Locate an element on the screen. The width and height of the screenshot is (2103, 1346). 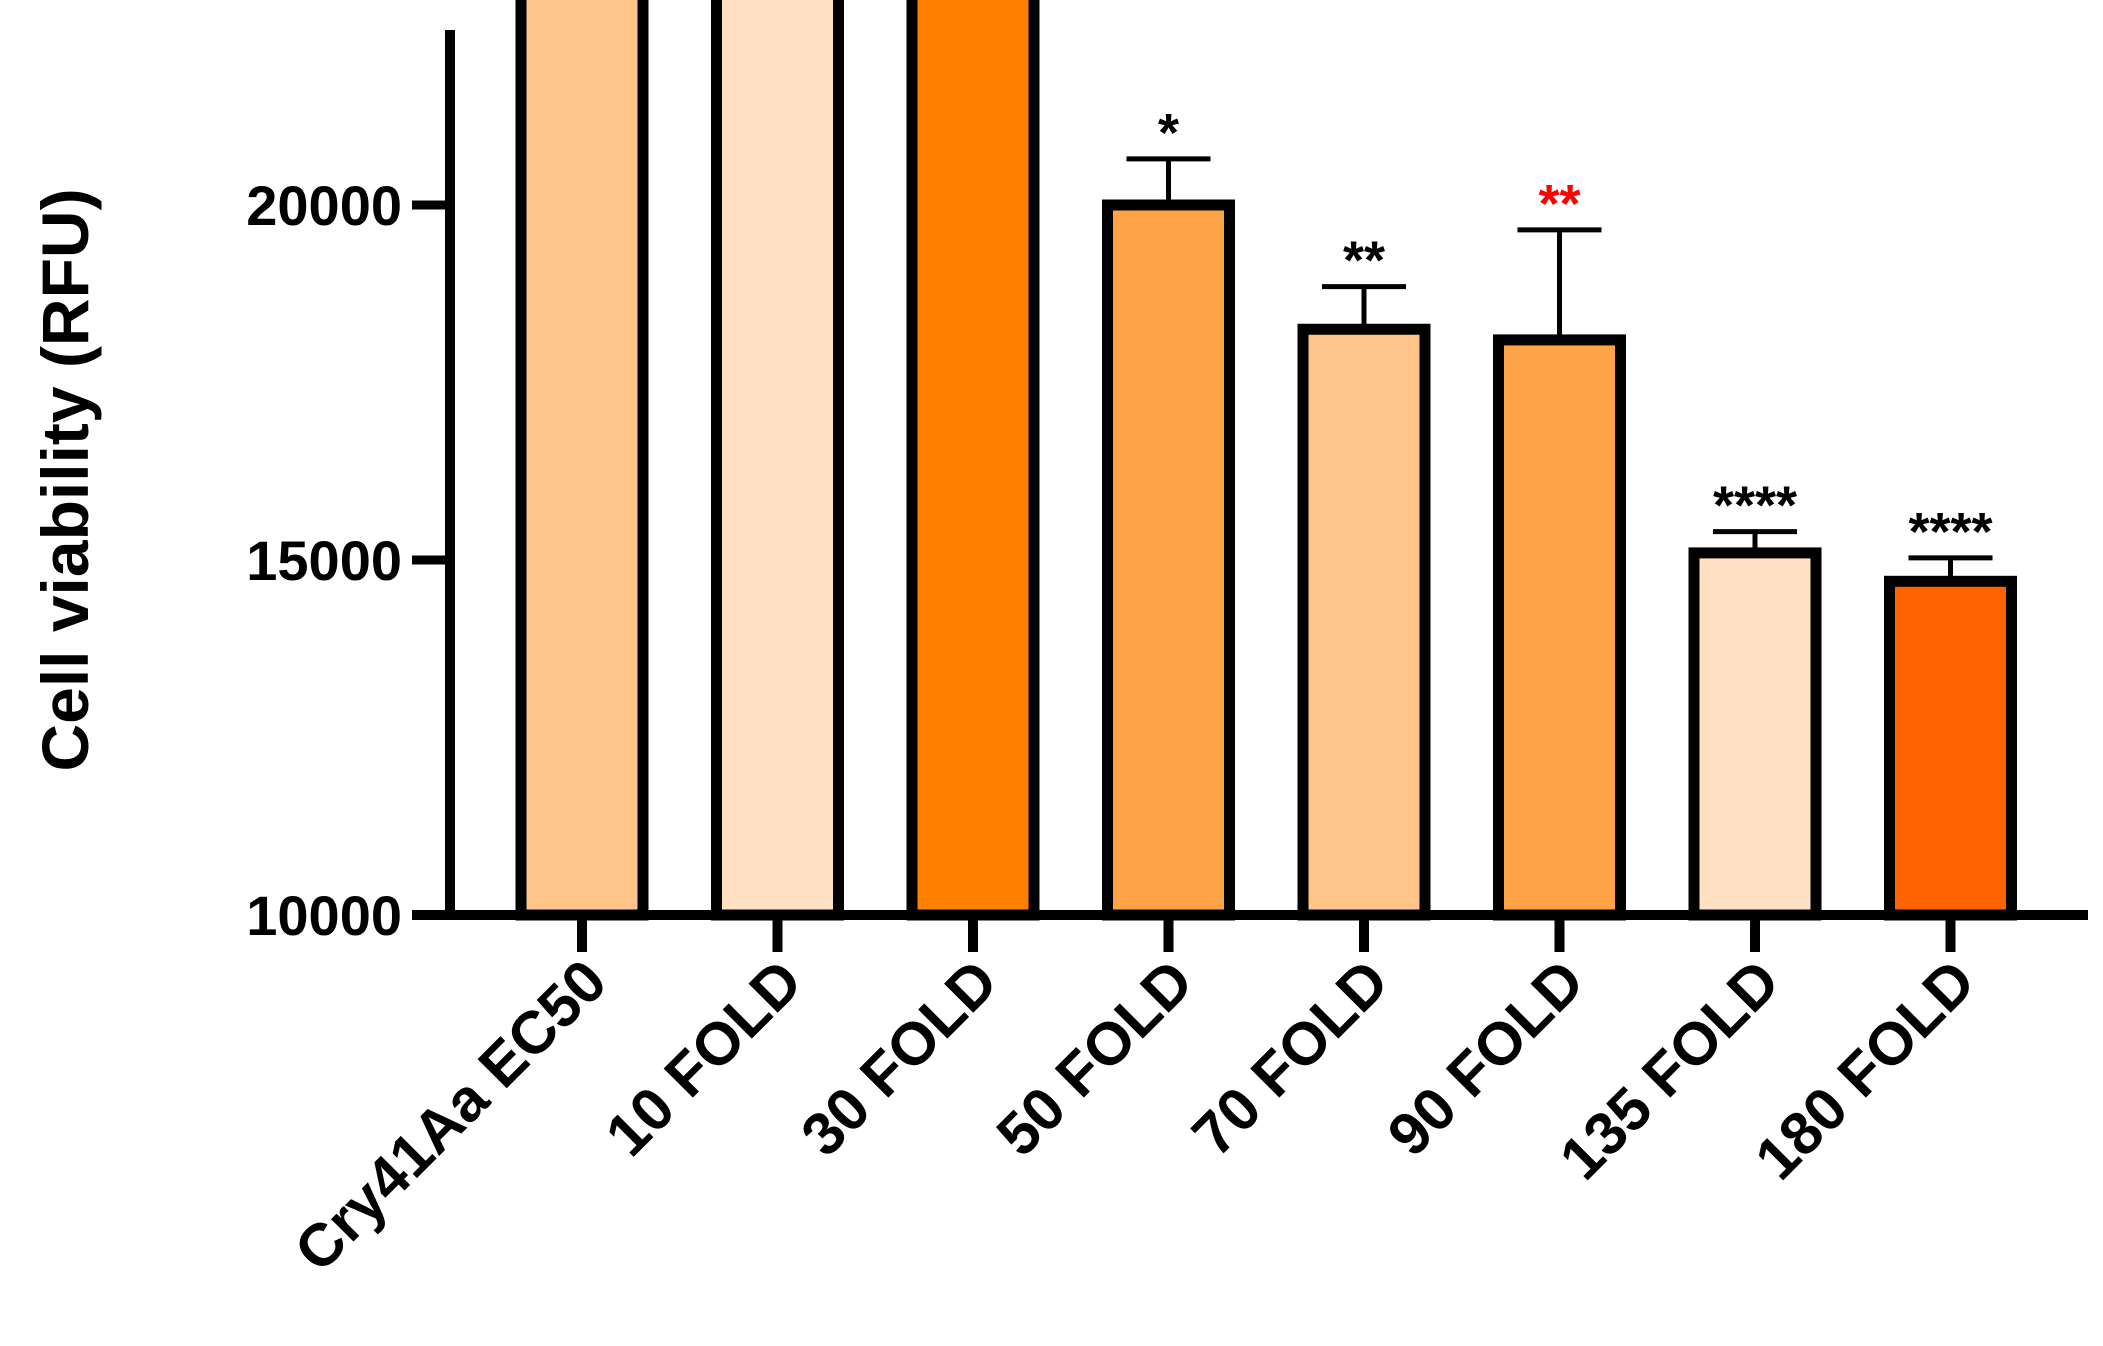
y-tick-label: 15000 is located at coordinates (324, 560).